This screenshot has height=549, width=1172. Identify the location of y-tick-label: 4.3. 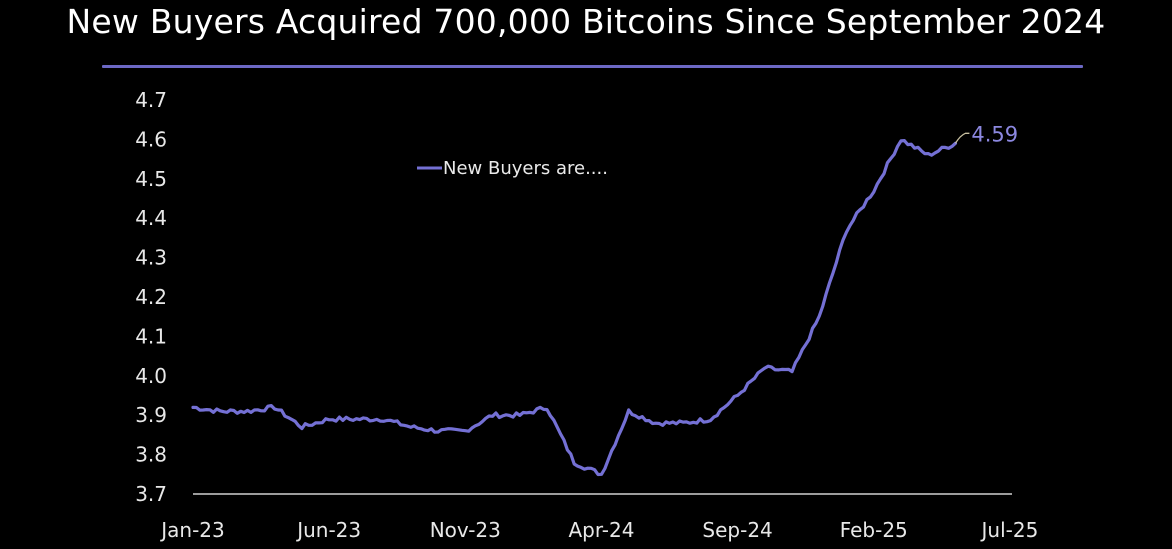
(151, 258).